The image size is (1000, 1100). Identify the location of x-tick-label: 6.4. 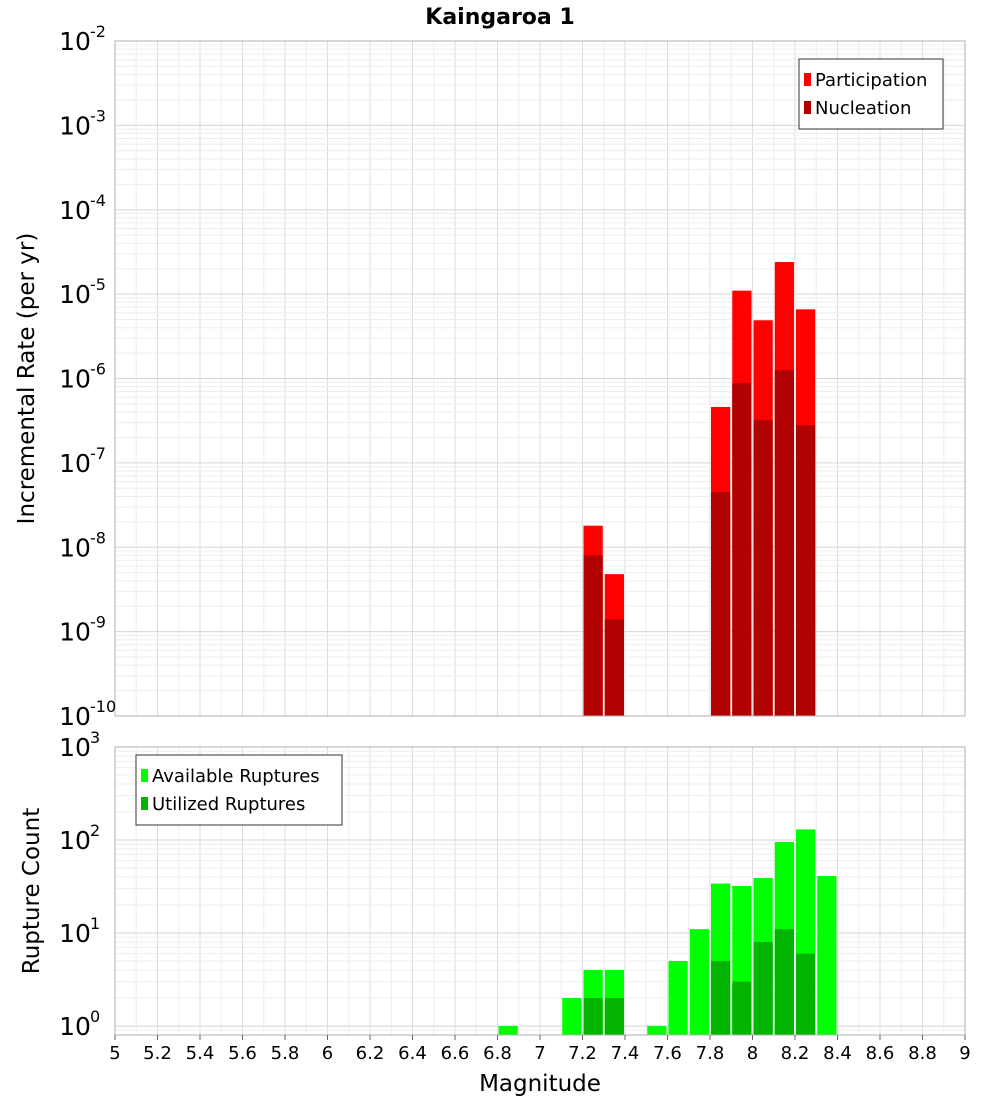
(412, 1053).